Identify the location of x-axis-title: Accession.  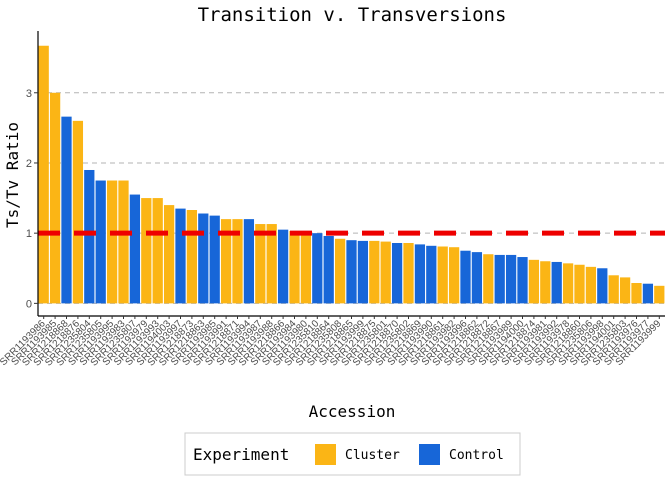
(352, 411).